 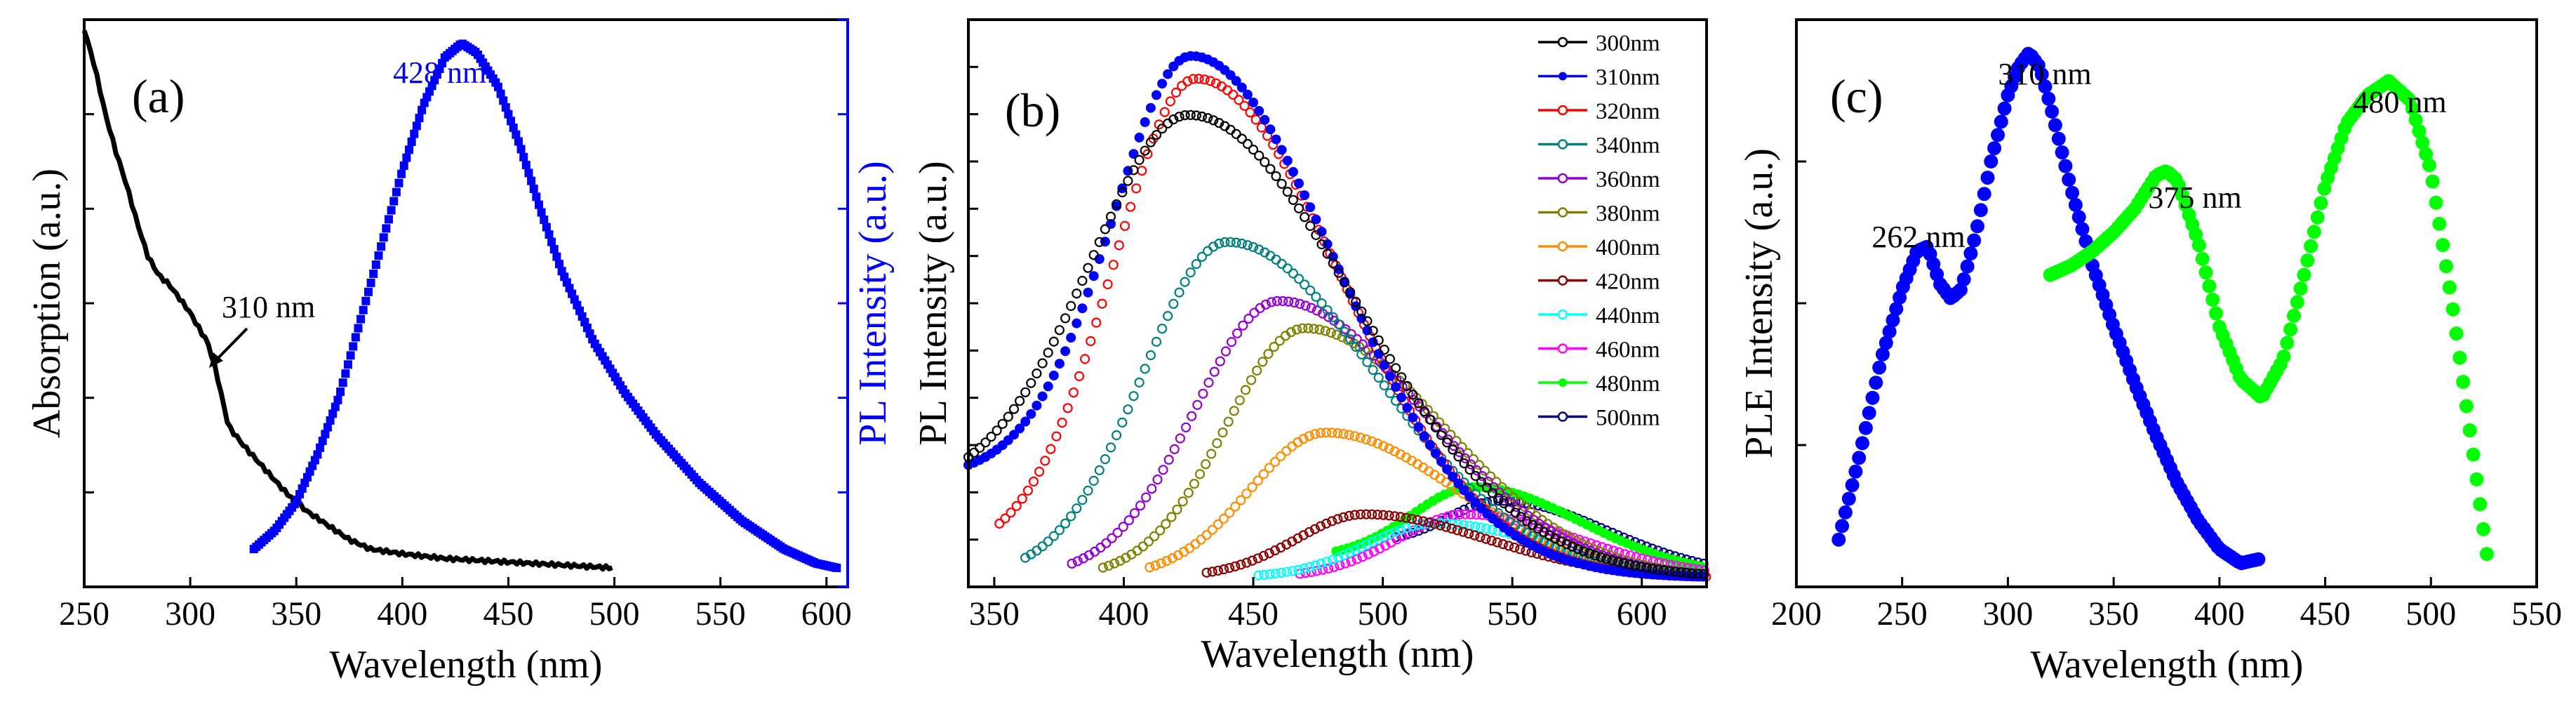 What do you see at coordinates (1562, 110) in the screenshot?
I see `panel-b-legend-marker` at bounding box center [1562, 110].